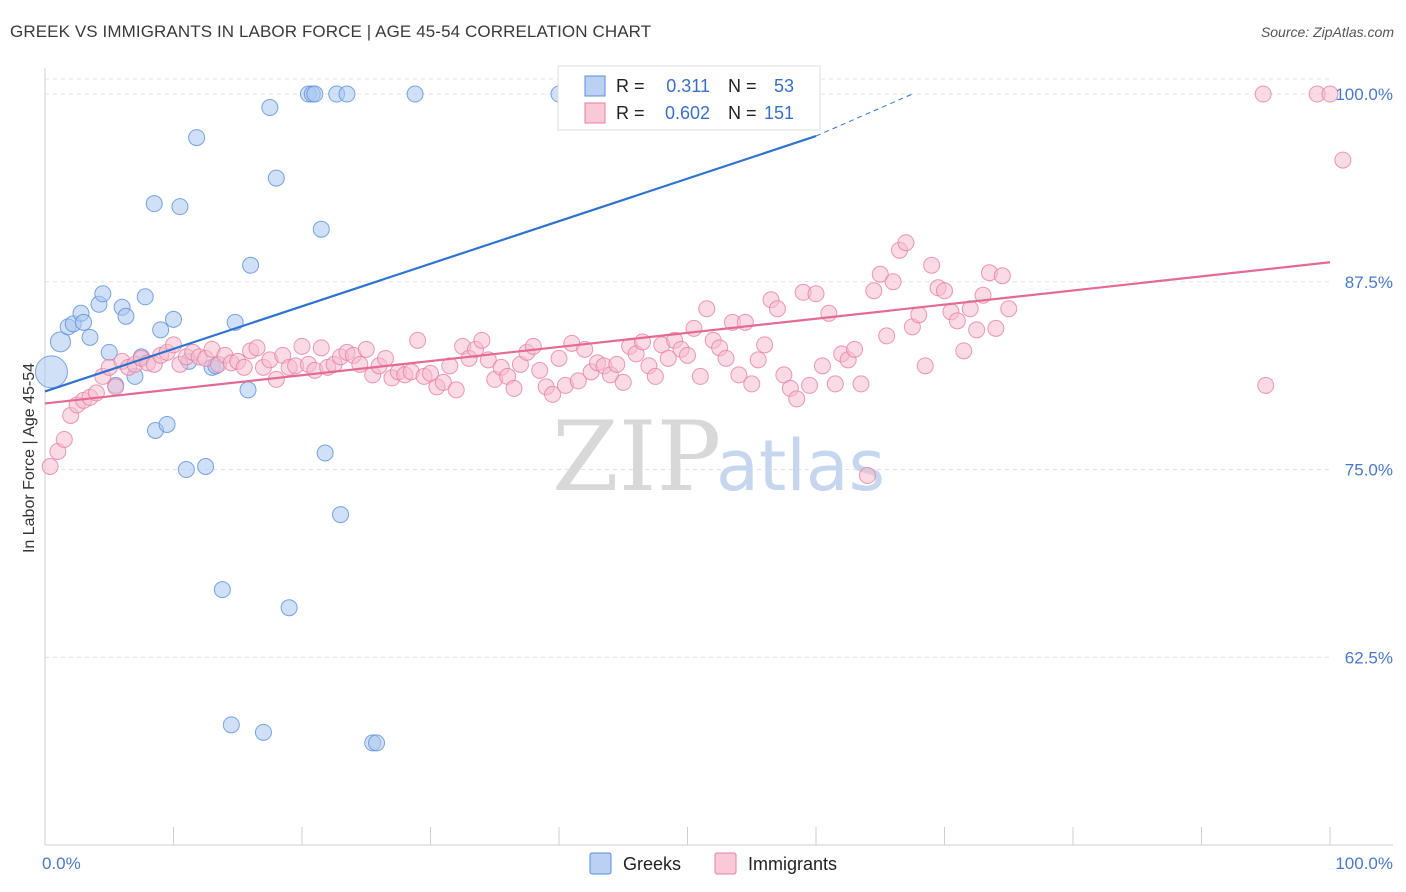 The width and height of the screenshot is (1406, 892). I want to click on source-label: Source: ZipAtlas.com, so click(1327, 32).